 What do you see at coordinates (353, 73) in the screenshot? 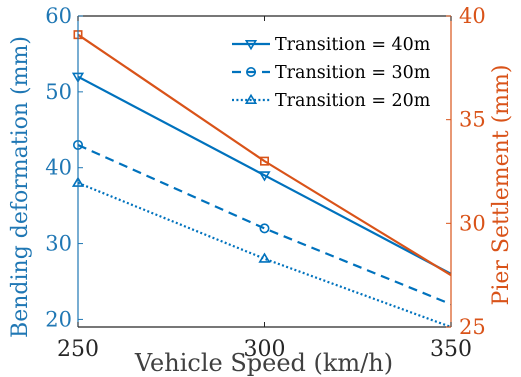
I see `legend-entry-label: Transition = 30m` at bounding box center [353, 73].